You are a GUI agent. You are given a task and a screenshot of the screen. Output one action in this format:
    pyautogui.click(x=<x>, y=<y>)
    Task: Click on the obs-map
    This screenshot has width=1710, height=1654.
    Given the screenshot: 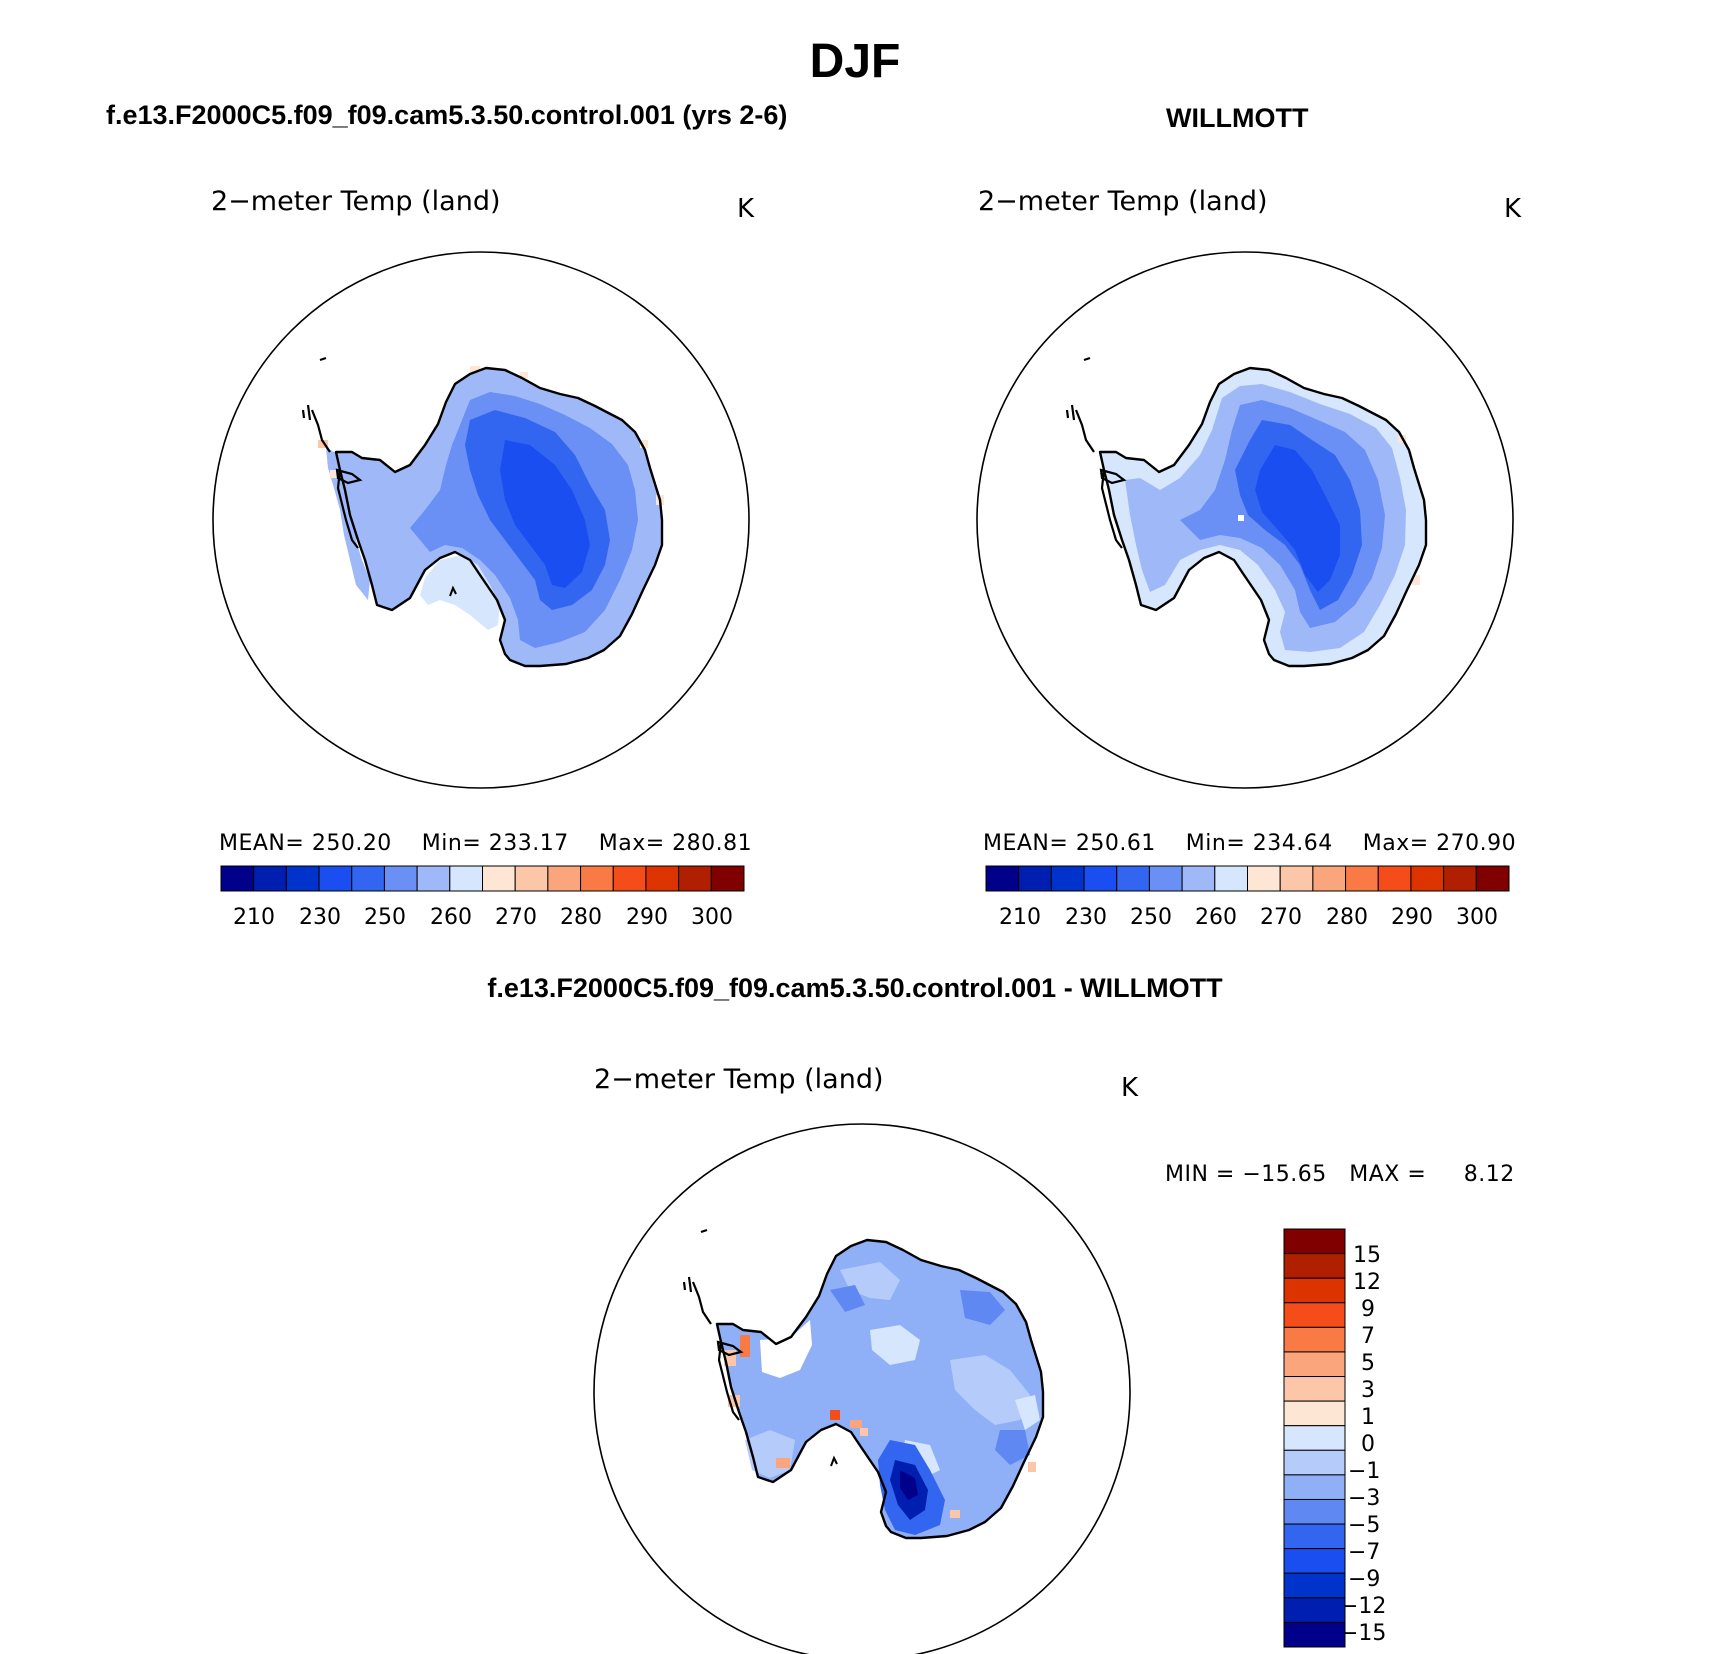 What is the action you would take?
    pyautogui.click(x=1245, y=520)
    